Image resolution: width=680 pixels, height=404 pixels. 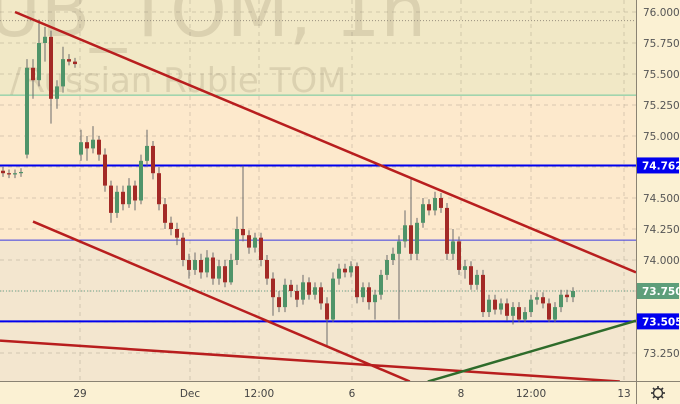 I want to click on price-badge: 73.7500, so click(x=658, y=291).